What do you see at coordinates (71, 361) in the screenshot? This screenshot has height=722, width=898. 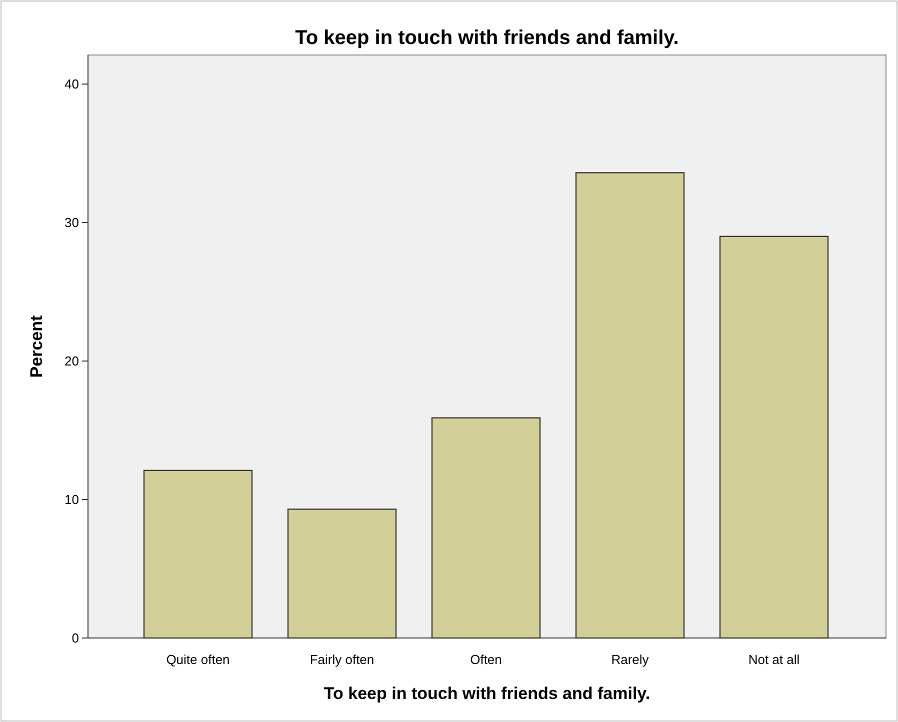 I see `y-tick-label: 20` at bounding box center [71, 361].